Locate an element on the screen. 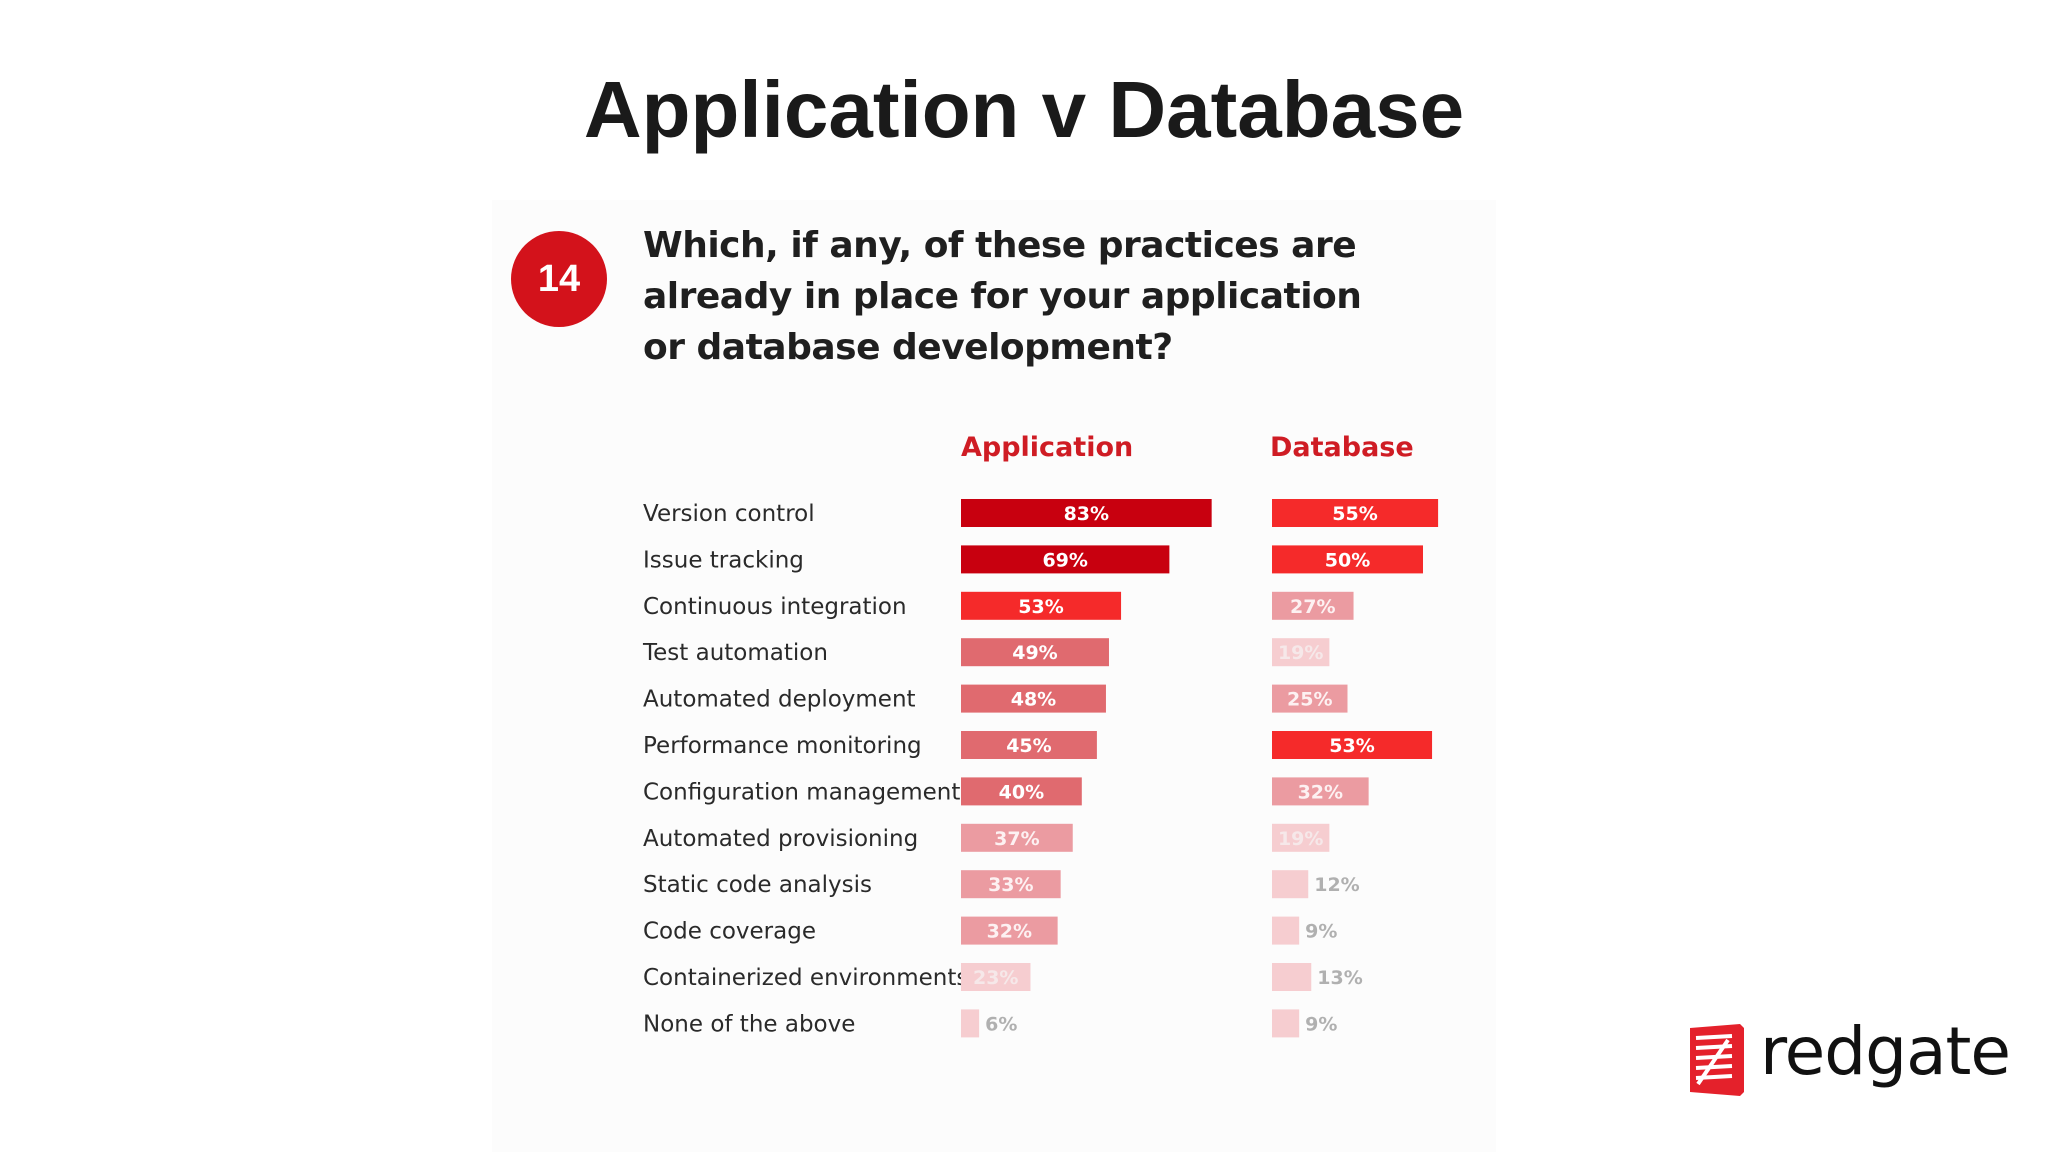  application-value-label: 48% is located at coordinates (1033, 700).